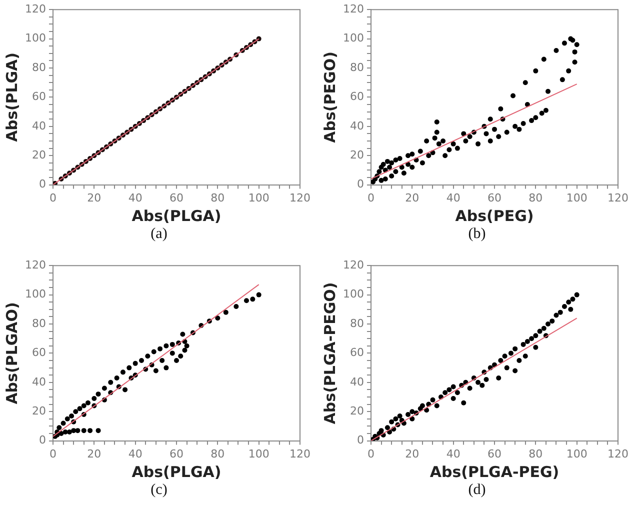 Image resolution: width=636 pixels, height=513 pixels. Describe the element at coordinates (477, 490) in the screenshot. I see `text: (d)` at that location.